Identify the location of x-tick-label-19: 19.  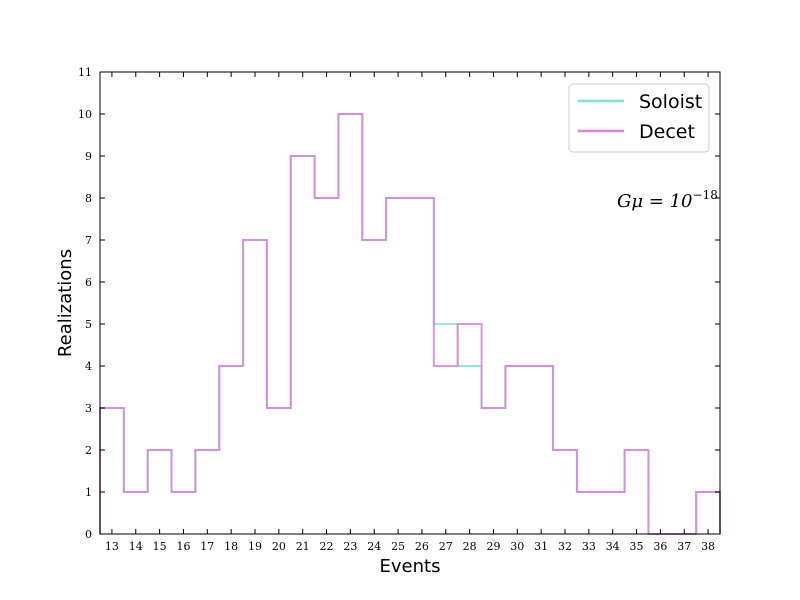
(255, 546).